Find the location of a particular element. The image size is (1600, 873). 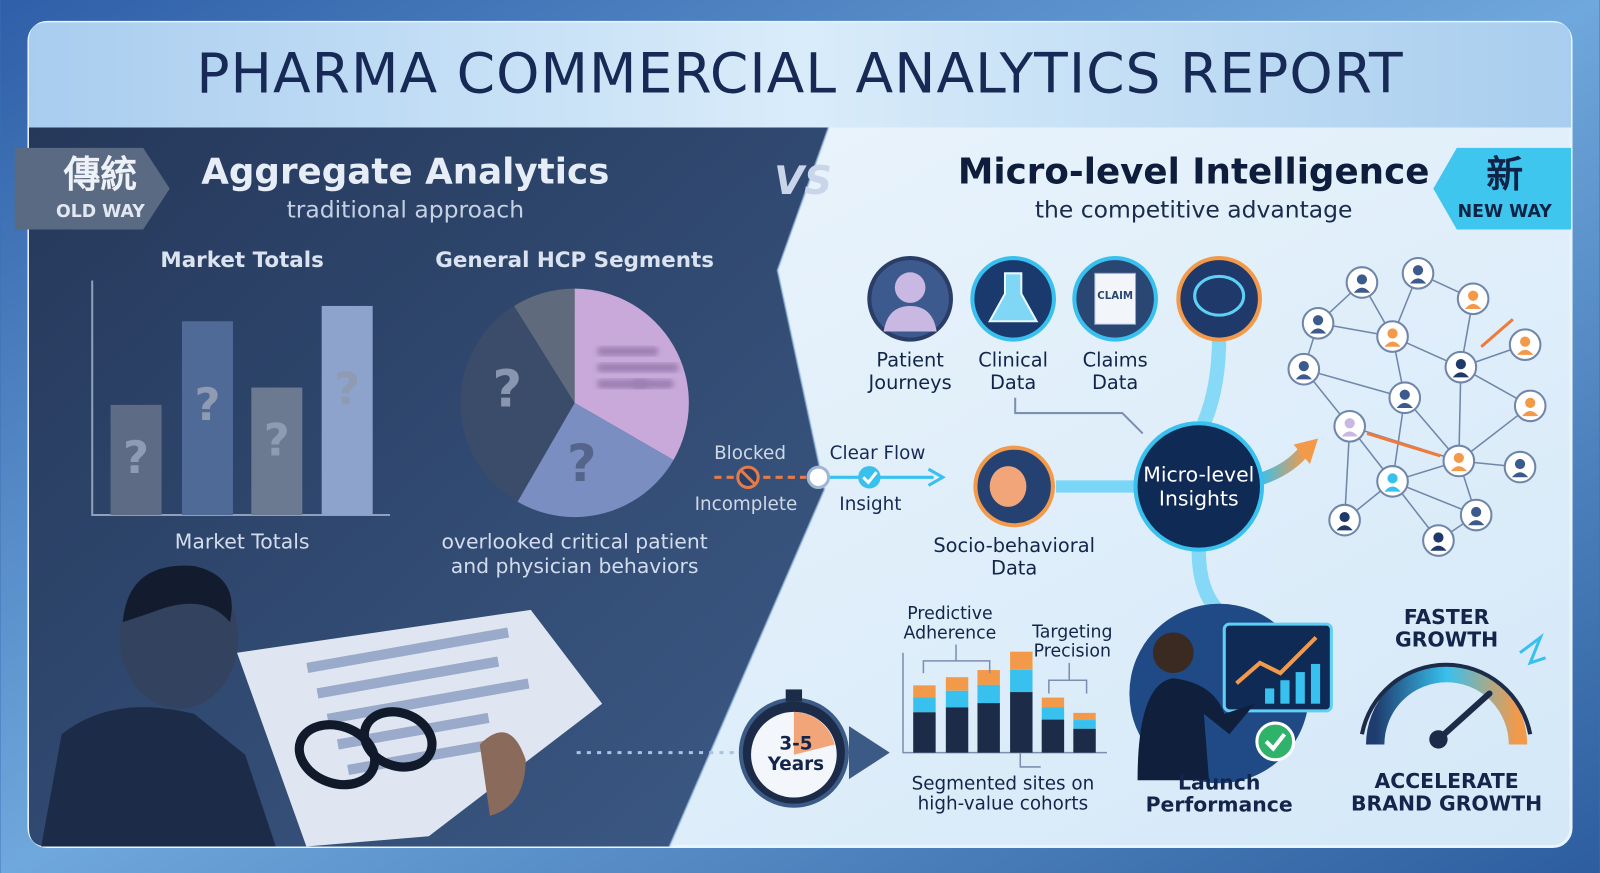

launch-bar is located at coordinates (1315, 683).